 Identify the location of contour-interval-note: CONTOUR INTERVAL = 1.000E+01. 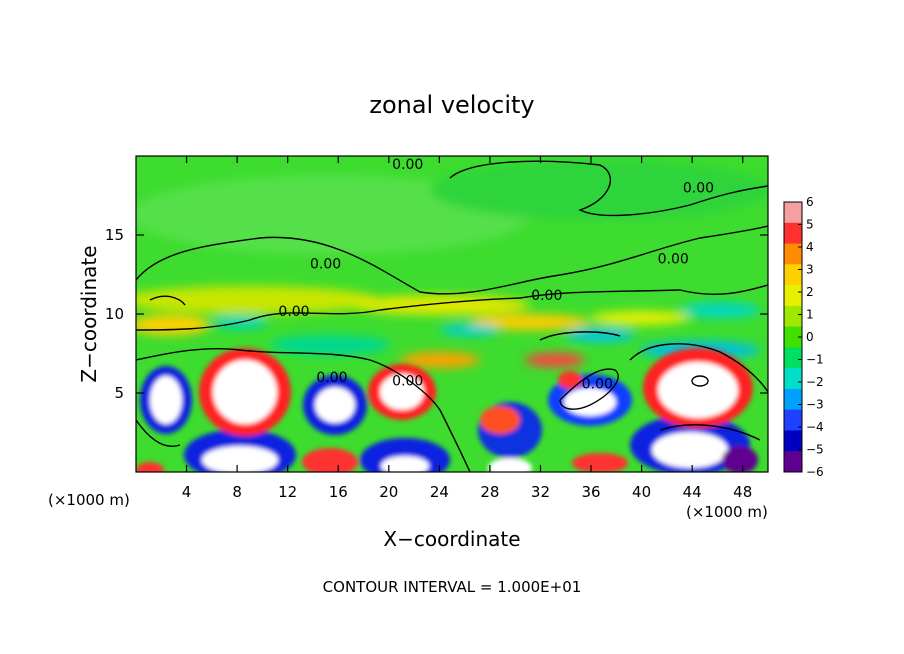
(452, 587).